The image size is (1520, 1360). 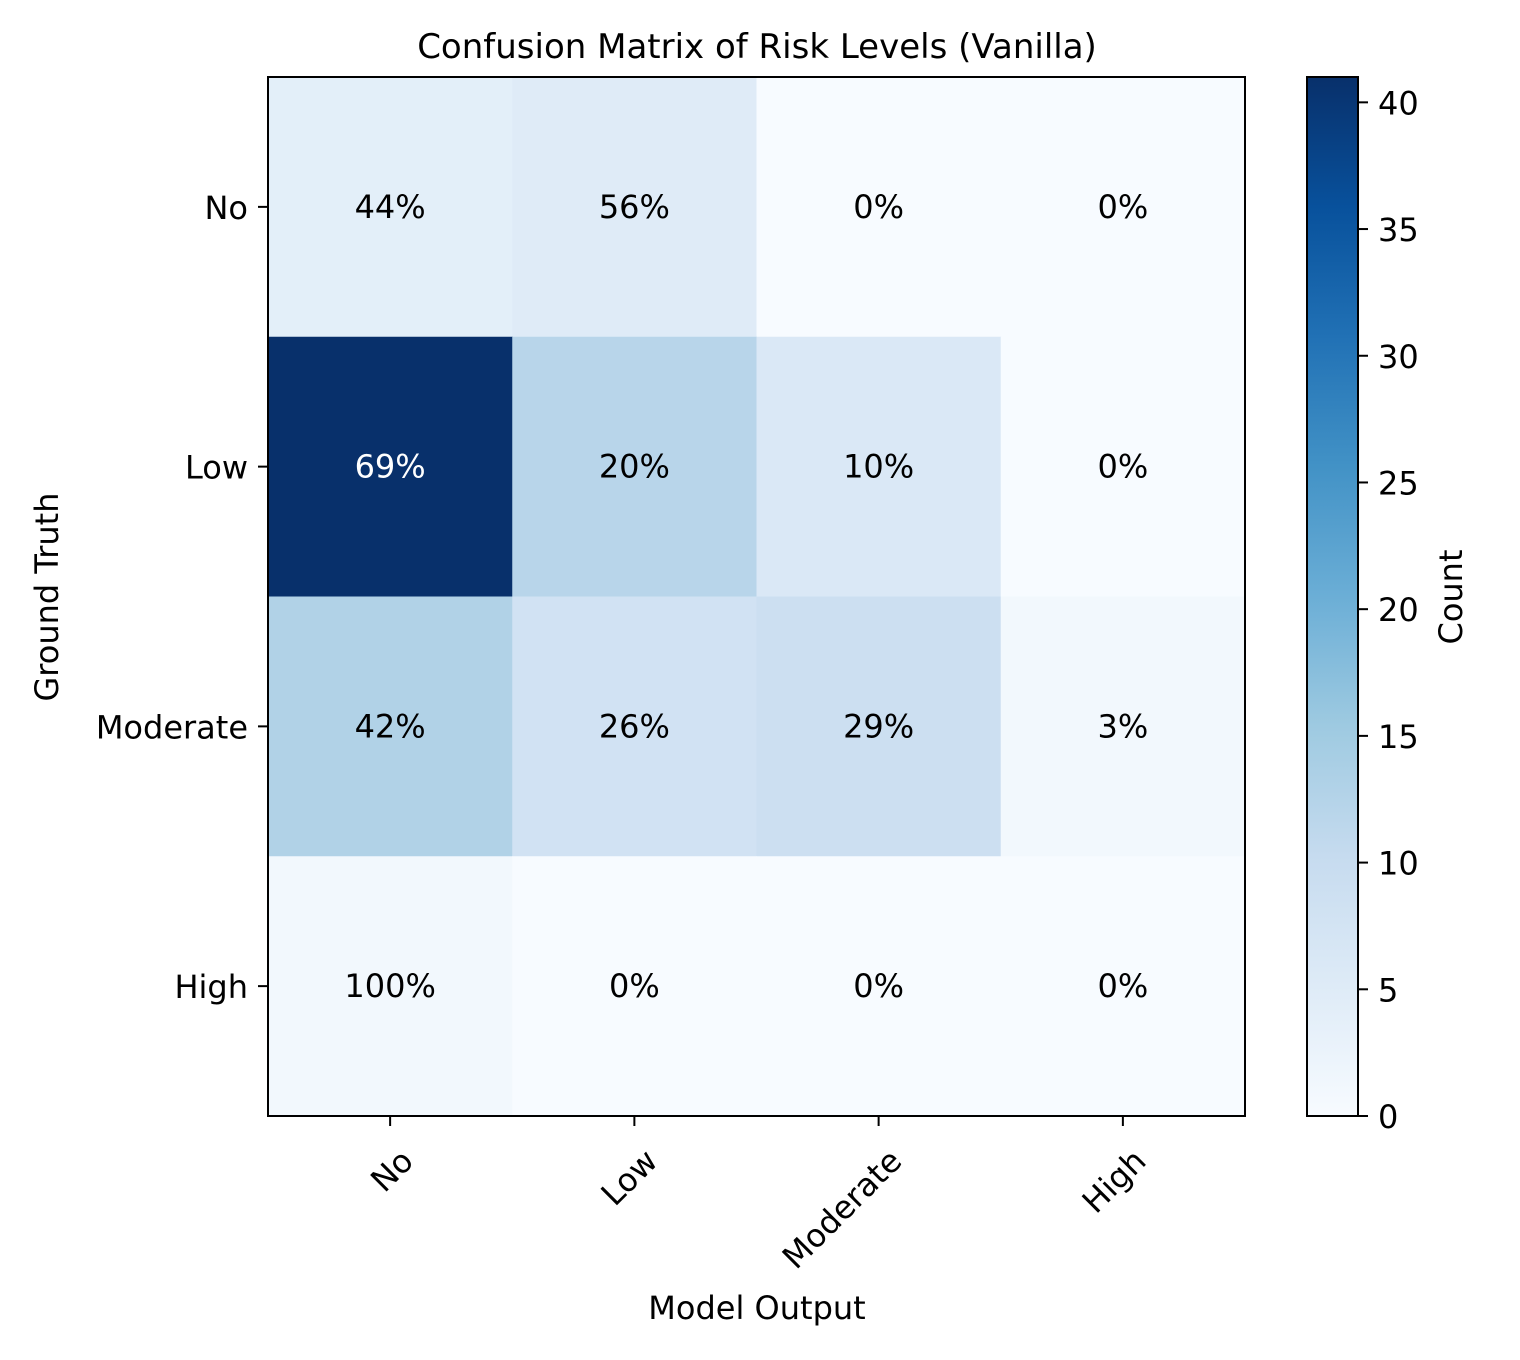 I want to click on cell-value-label: 10%, so click(x=878, y=467).